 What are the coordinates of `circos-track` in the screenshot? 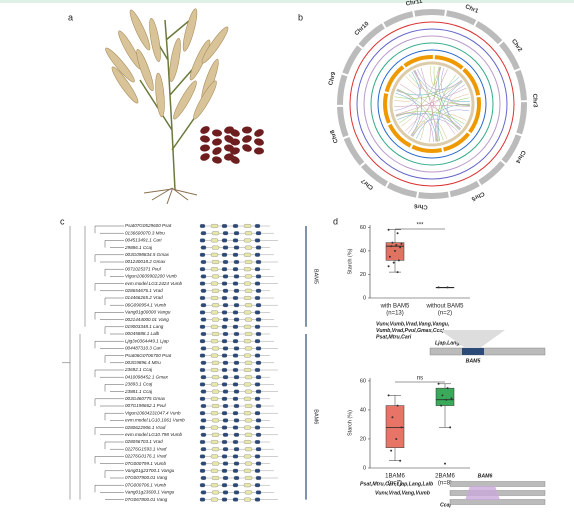 It's located at (432, 104).